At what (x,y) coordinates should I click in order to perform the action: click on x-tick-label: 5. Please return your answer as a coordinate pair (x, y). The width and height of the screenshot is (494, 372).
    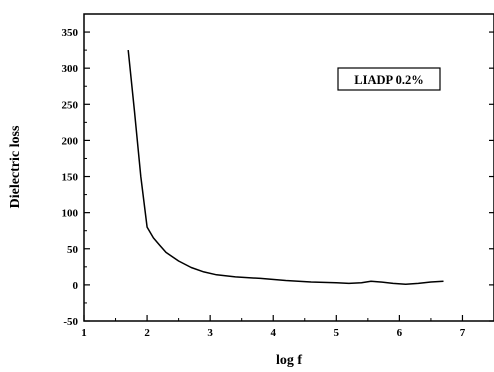
    Looking at the image, I should click on (337, 333).